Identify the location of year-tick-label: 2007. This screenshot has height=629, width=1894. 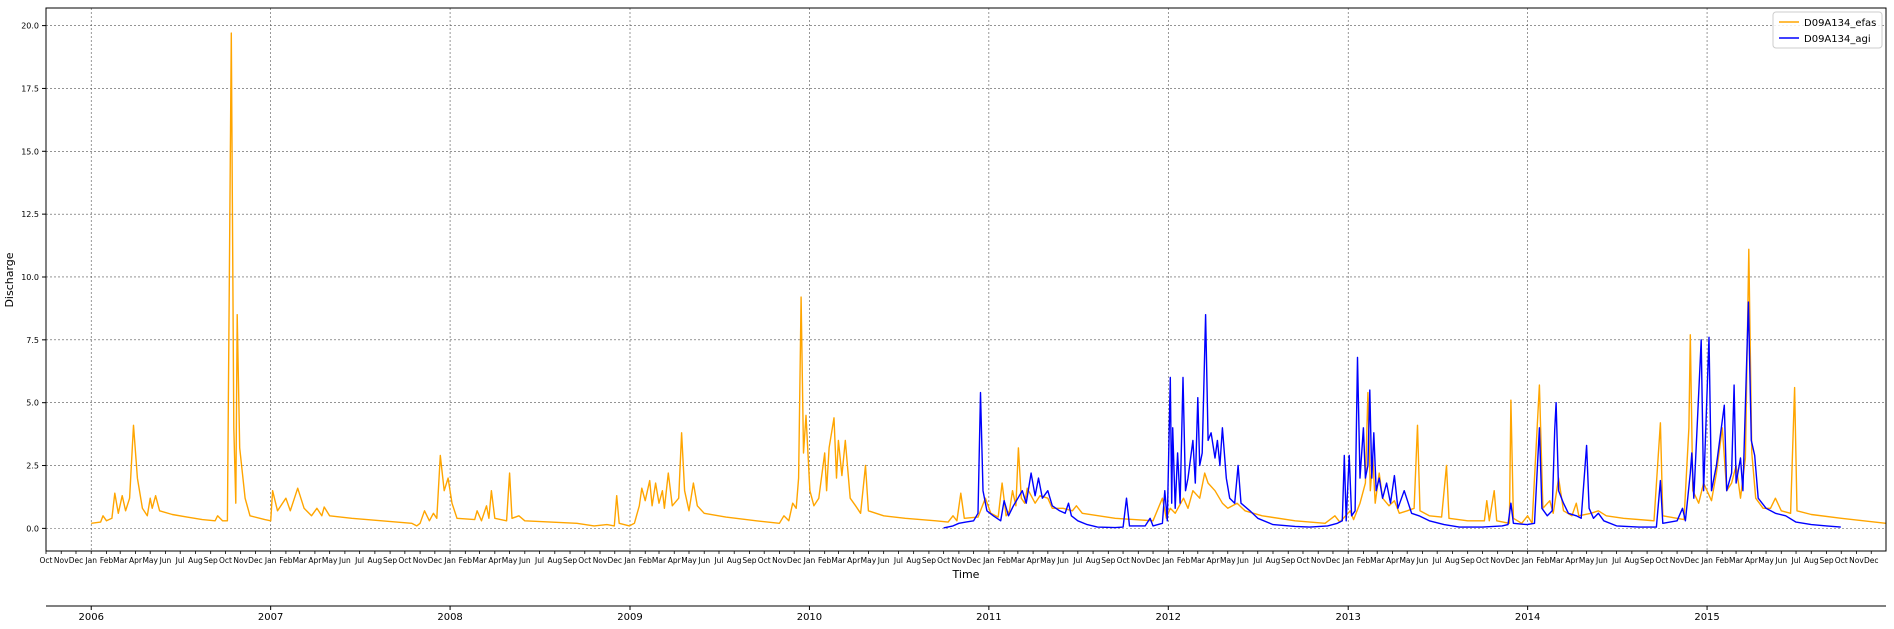
(270, 617).